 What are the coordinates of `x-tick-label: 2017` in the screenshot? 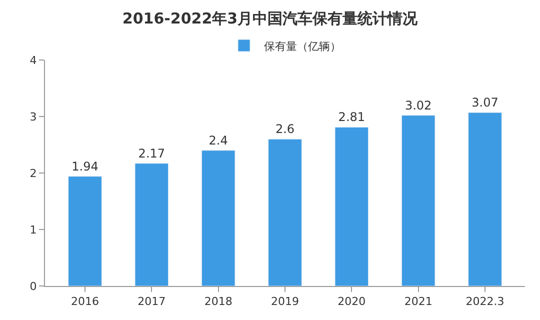 It's located at (152, 301).